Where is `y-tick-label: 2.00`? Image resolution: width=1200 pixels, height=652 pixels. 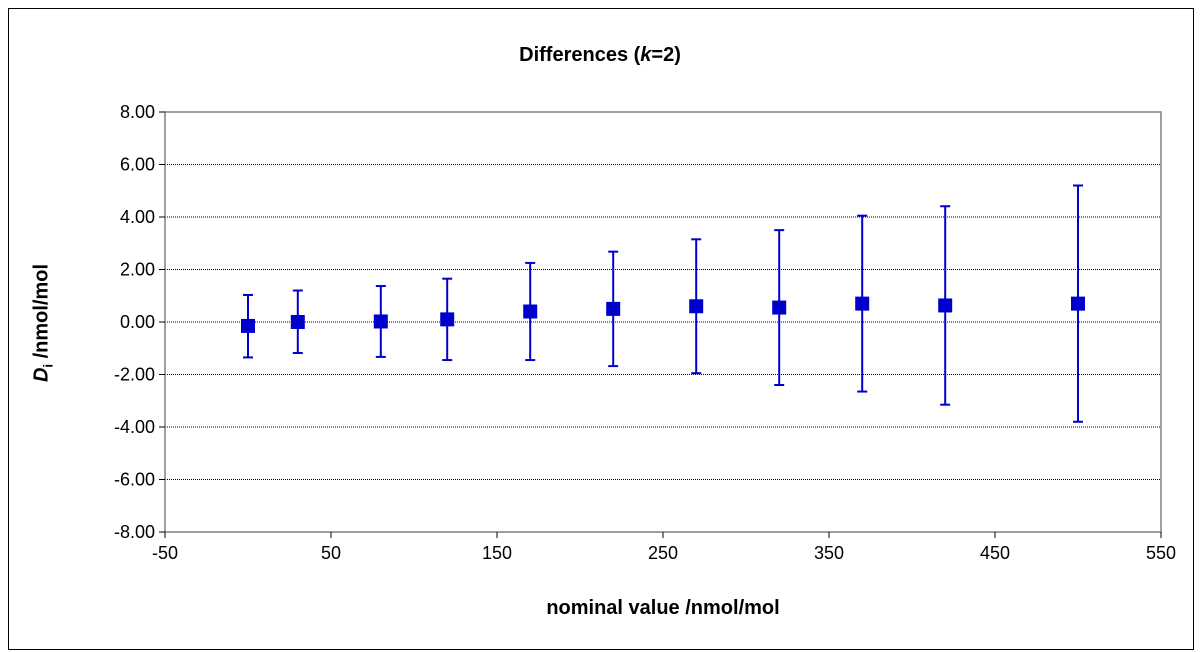
y-tick-label: 2.00 is located at coordinates (137, 270).